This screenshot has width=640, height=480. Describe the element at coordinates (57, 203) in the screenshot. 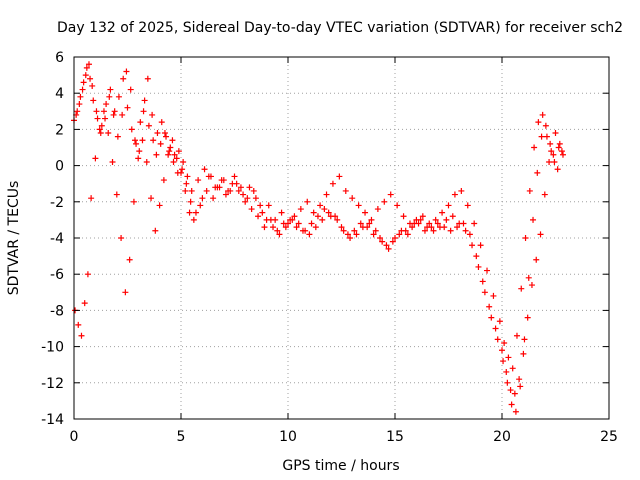

I see `y-tick-label: -2` at that location.